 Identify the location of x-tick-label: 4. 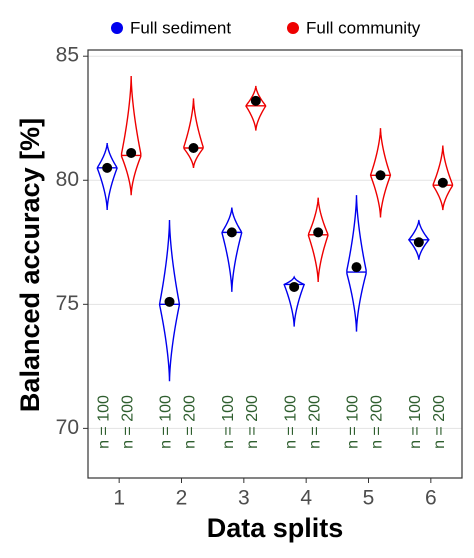
(306, 498).